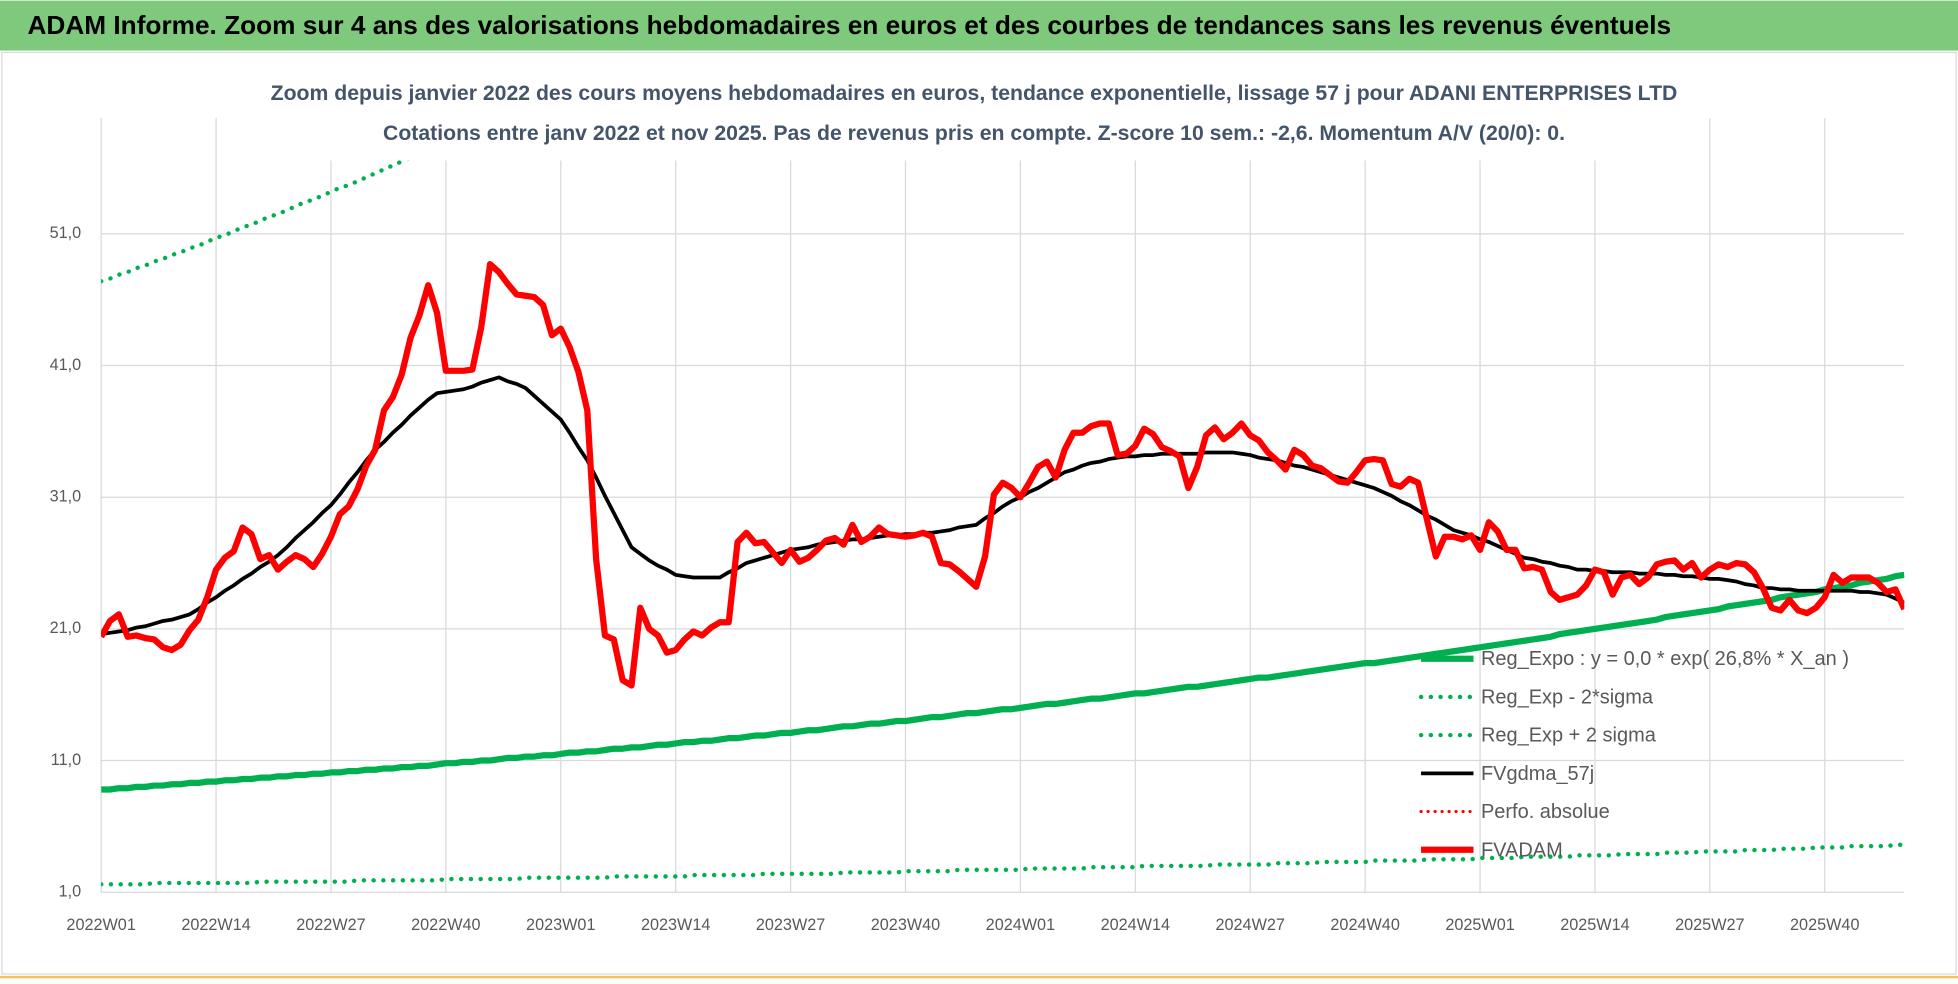  Describe the element at coordinates (66, 760) in the screenshot. I see `y-tick-label: 11,0` at that location.